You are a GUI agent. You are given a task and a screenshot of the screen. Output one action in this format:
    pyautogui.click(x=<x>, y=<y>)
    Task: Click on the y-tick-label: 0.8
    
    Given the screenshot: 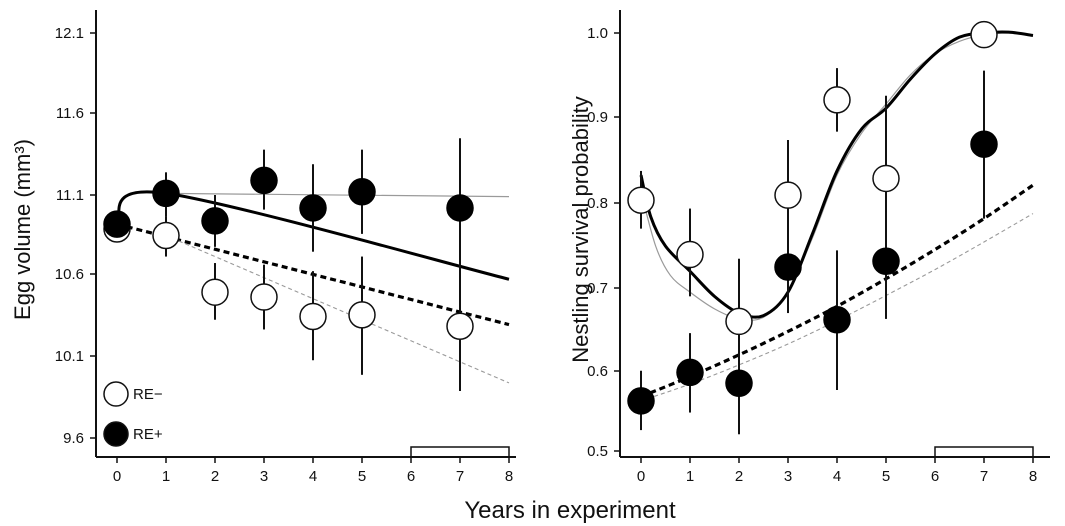 What is the action you would take?
    pyautogui.click(x=597, y=203)
    